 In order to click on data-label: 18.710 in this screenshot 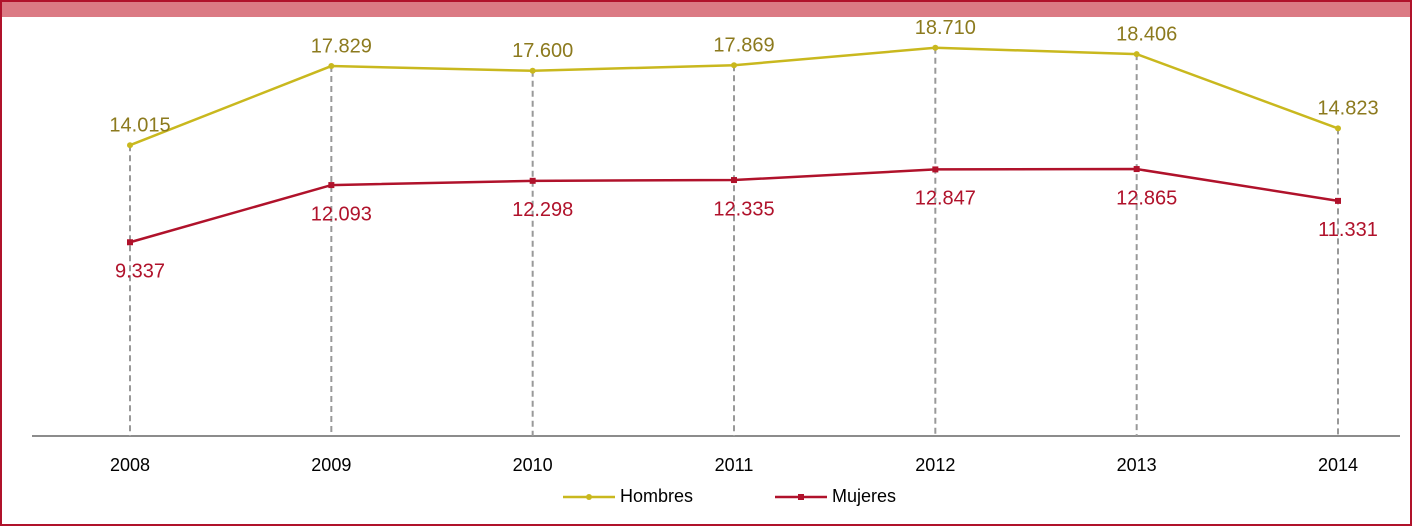, I will do `click(945, 28)`.